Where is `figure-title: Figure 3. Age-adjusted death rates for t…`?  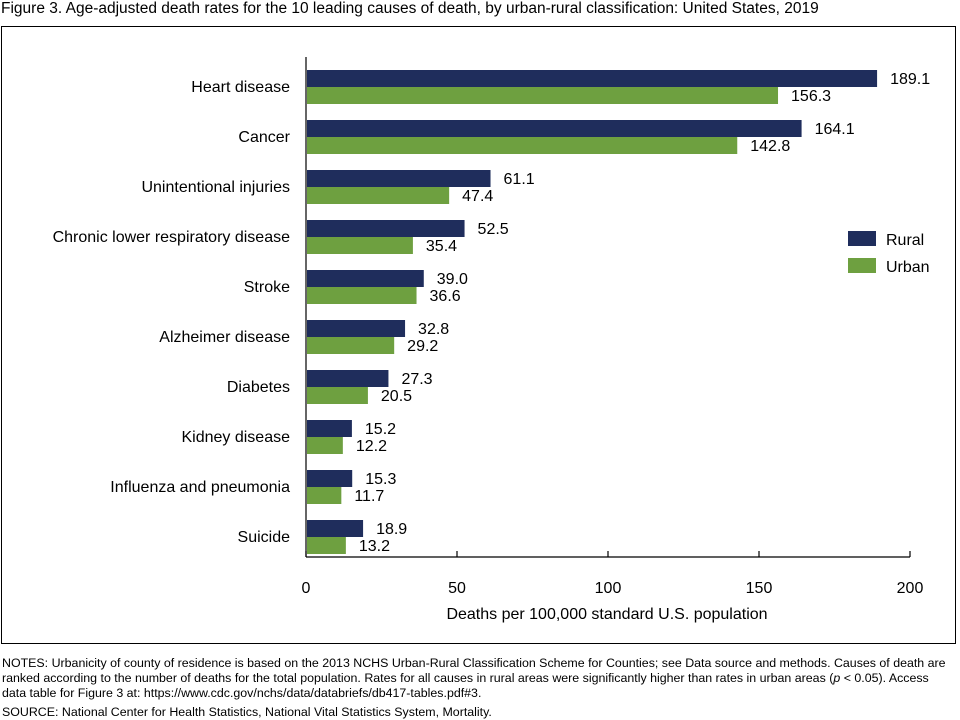
figure-title: Figure 3. Age-adjusted death rates for t… is located at coordinates (410, 8).